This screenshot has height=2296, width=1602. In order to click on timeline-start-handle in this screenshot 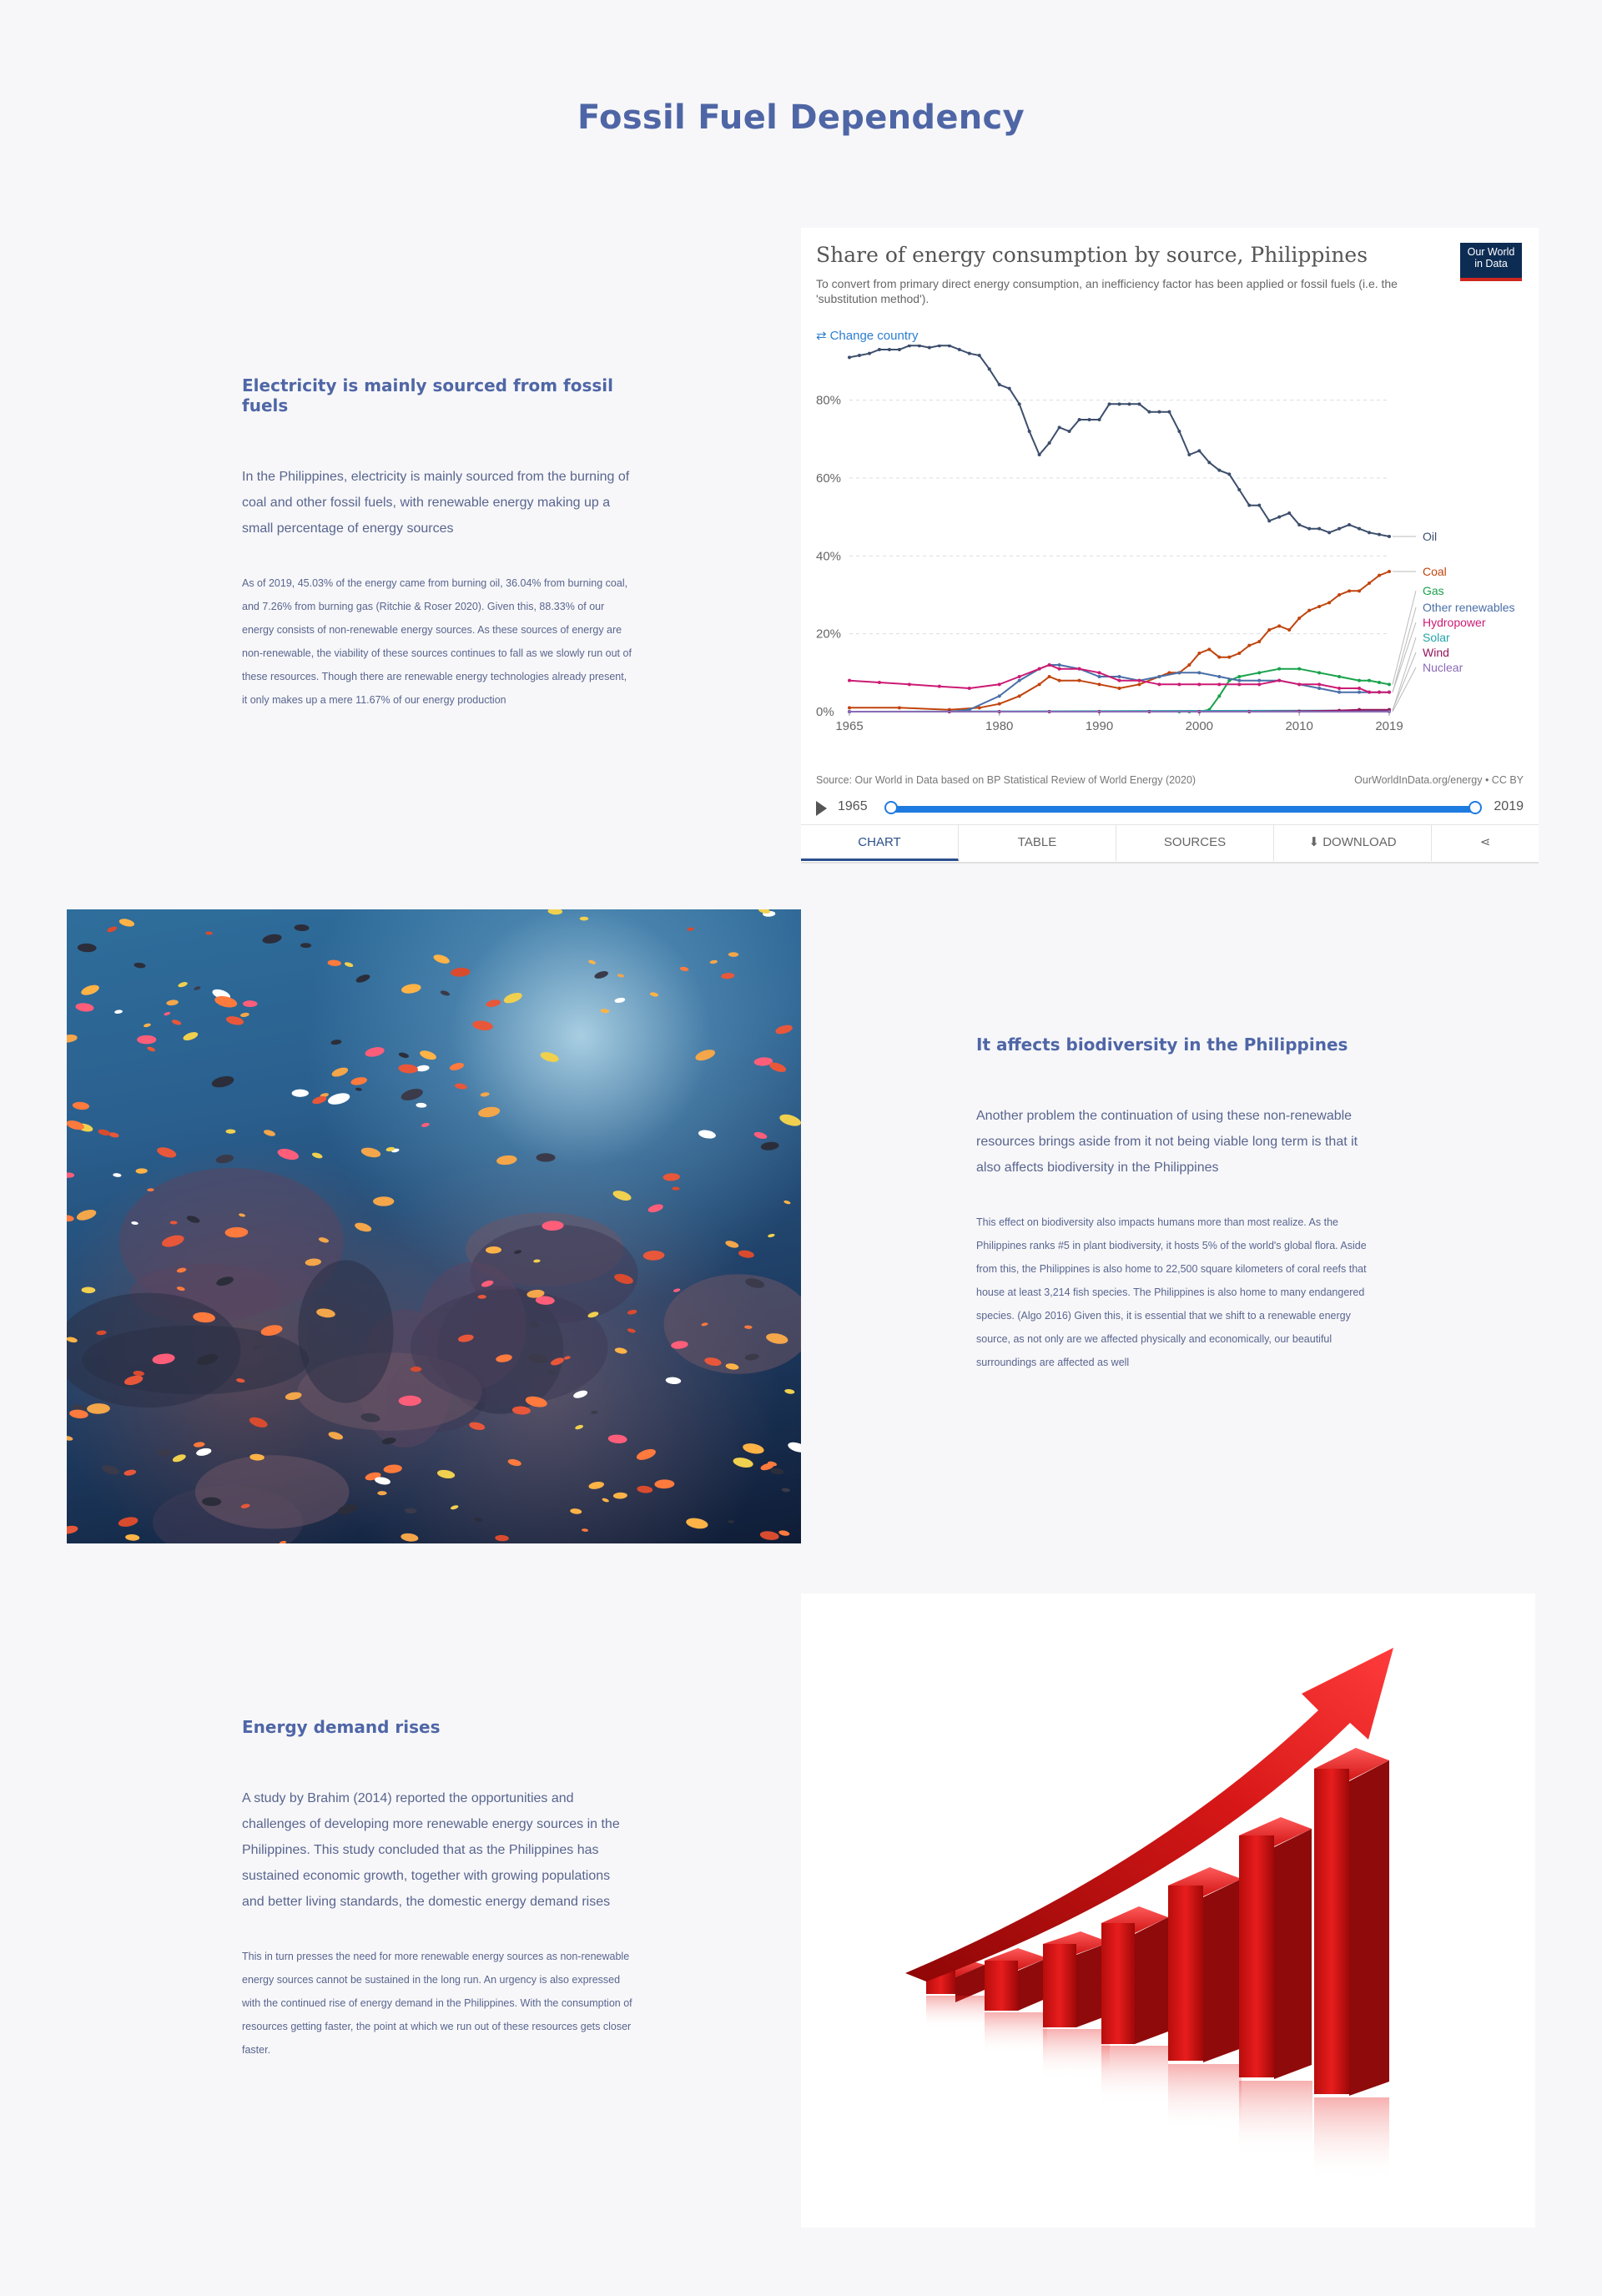, I will do `click(891, 807)`.